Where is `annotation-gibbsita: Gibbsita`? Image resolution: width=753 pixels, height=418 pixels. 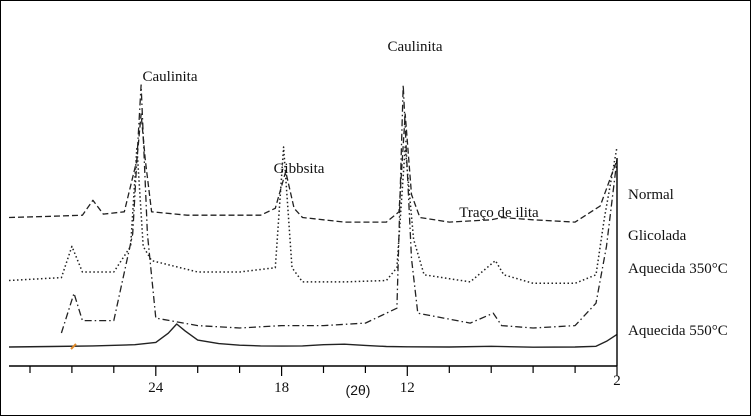 annotation-gibbsita: Gibbsita is located at coordinates (299, 169).